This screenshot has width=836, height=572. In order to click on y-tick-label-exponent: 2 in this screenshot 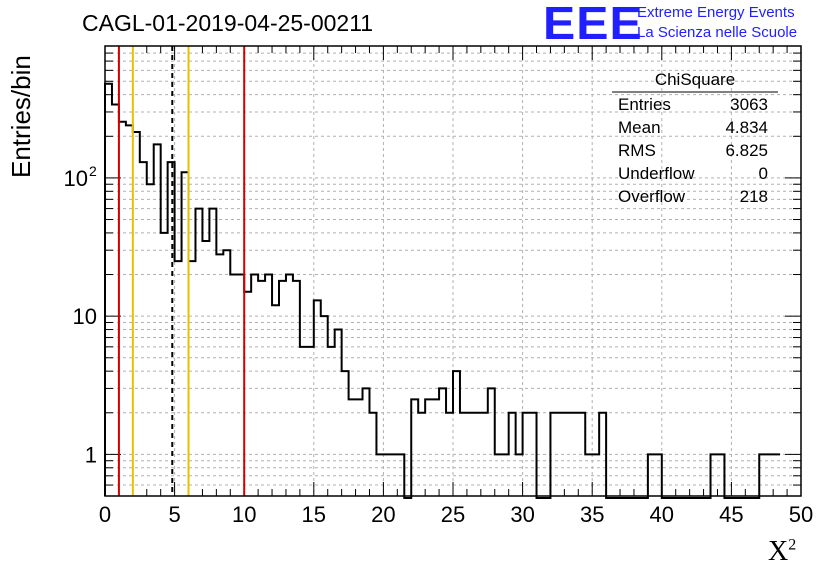, I will do `click(93, 171)`.